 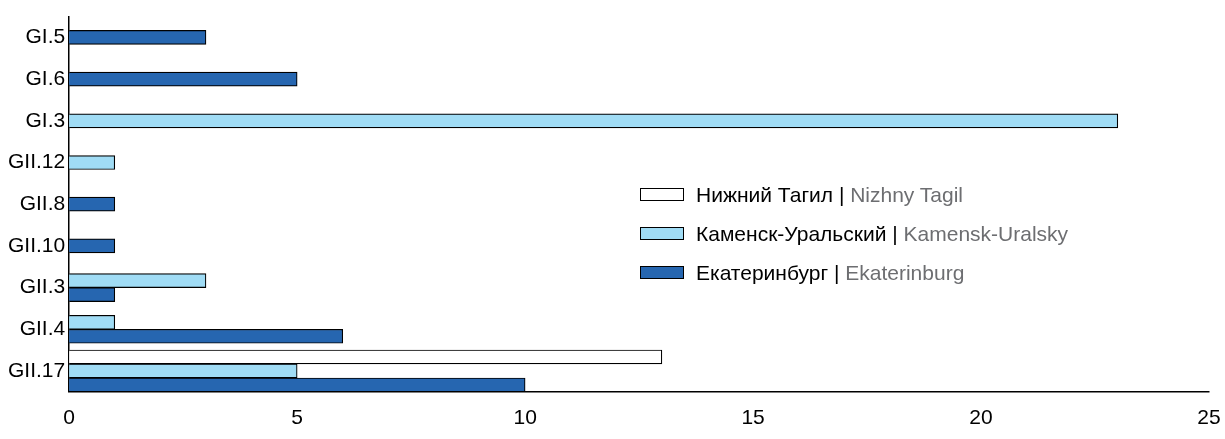 I want to click on y-tick-label: GII.3, so click(x=42, y=286).